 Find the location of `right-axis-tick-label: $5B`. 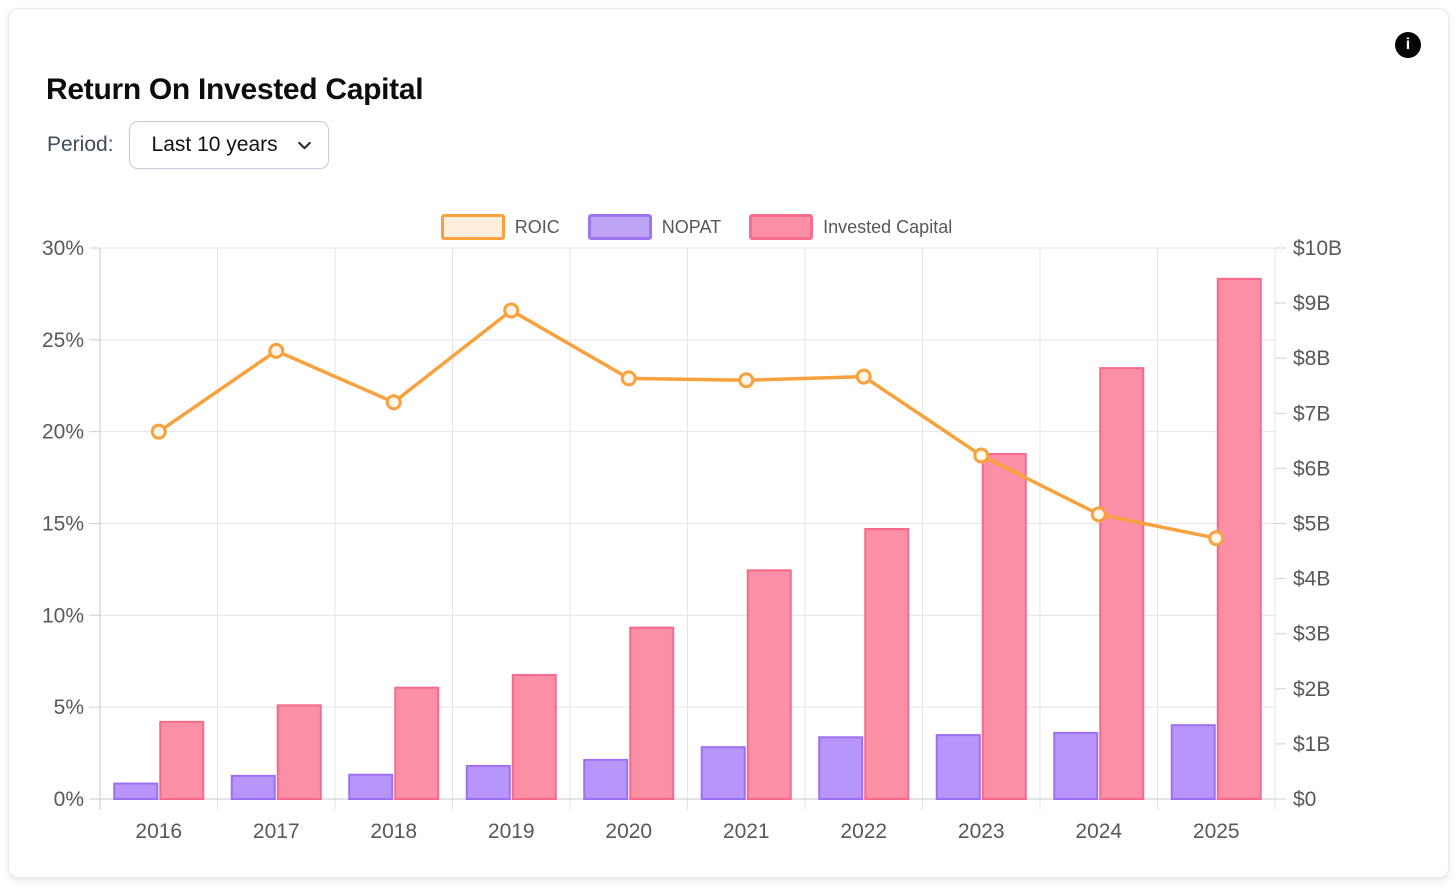

right-axis-tick-label: $5B is located at coordinates (1311, 524).